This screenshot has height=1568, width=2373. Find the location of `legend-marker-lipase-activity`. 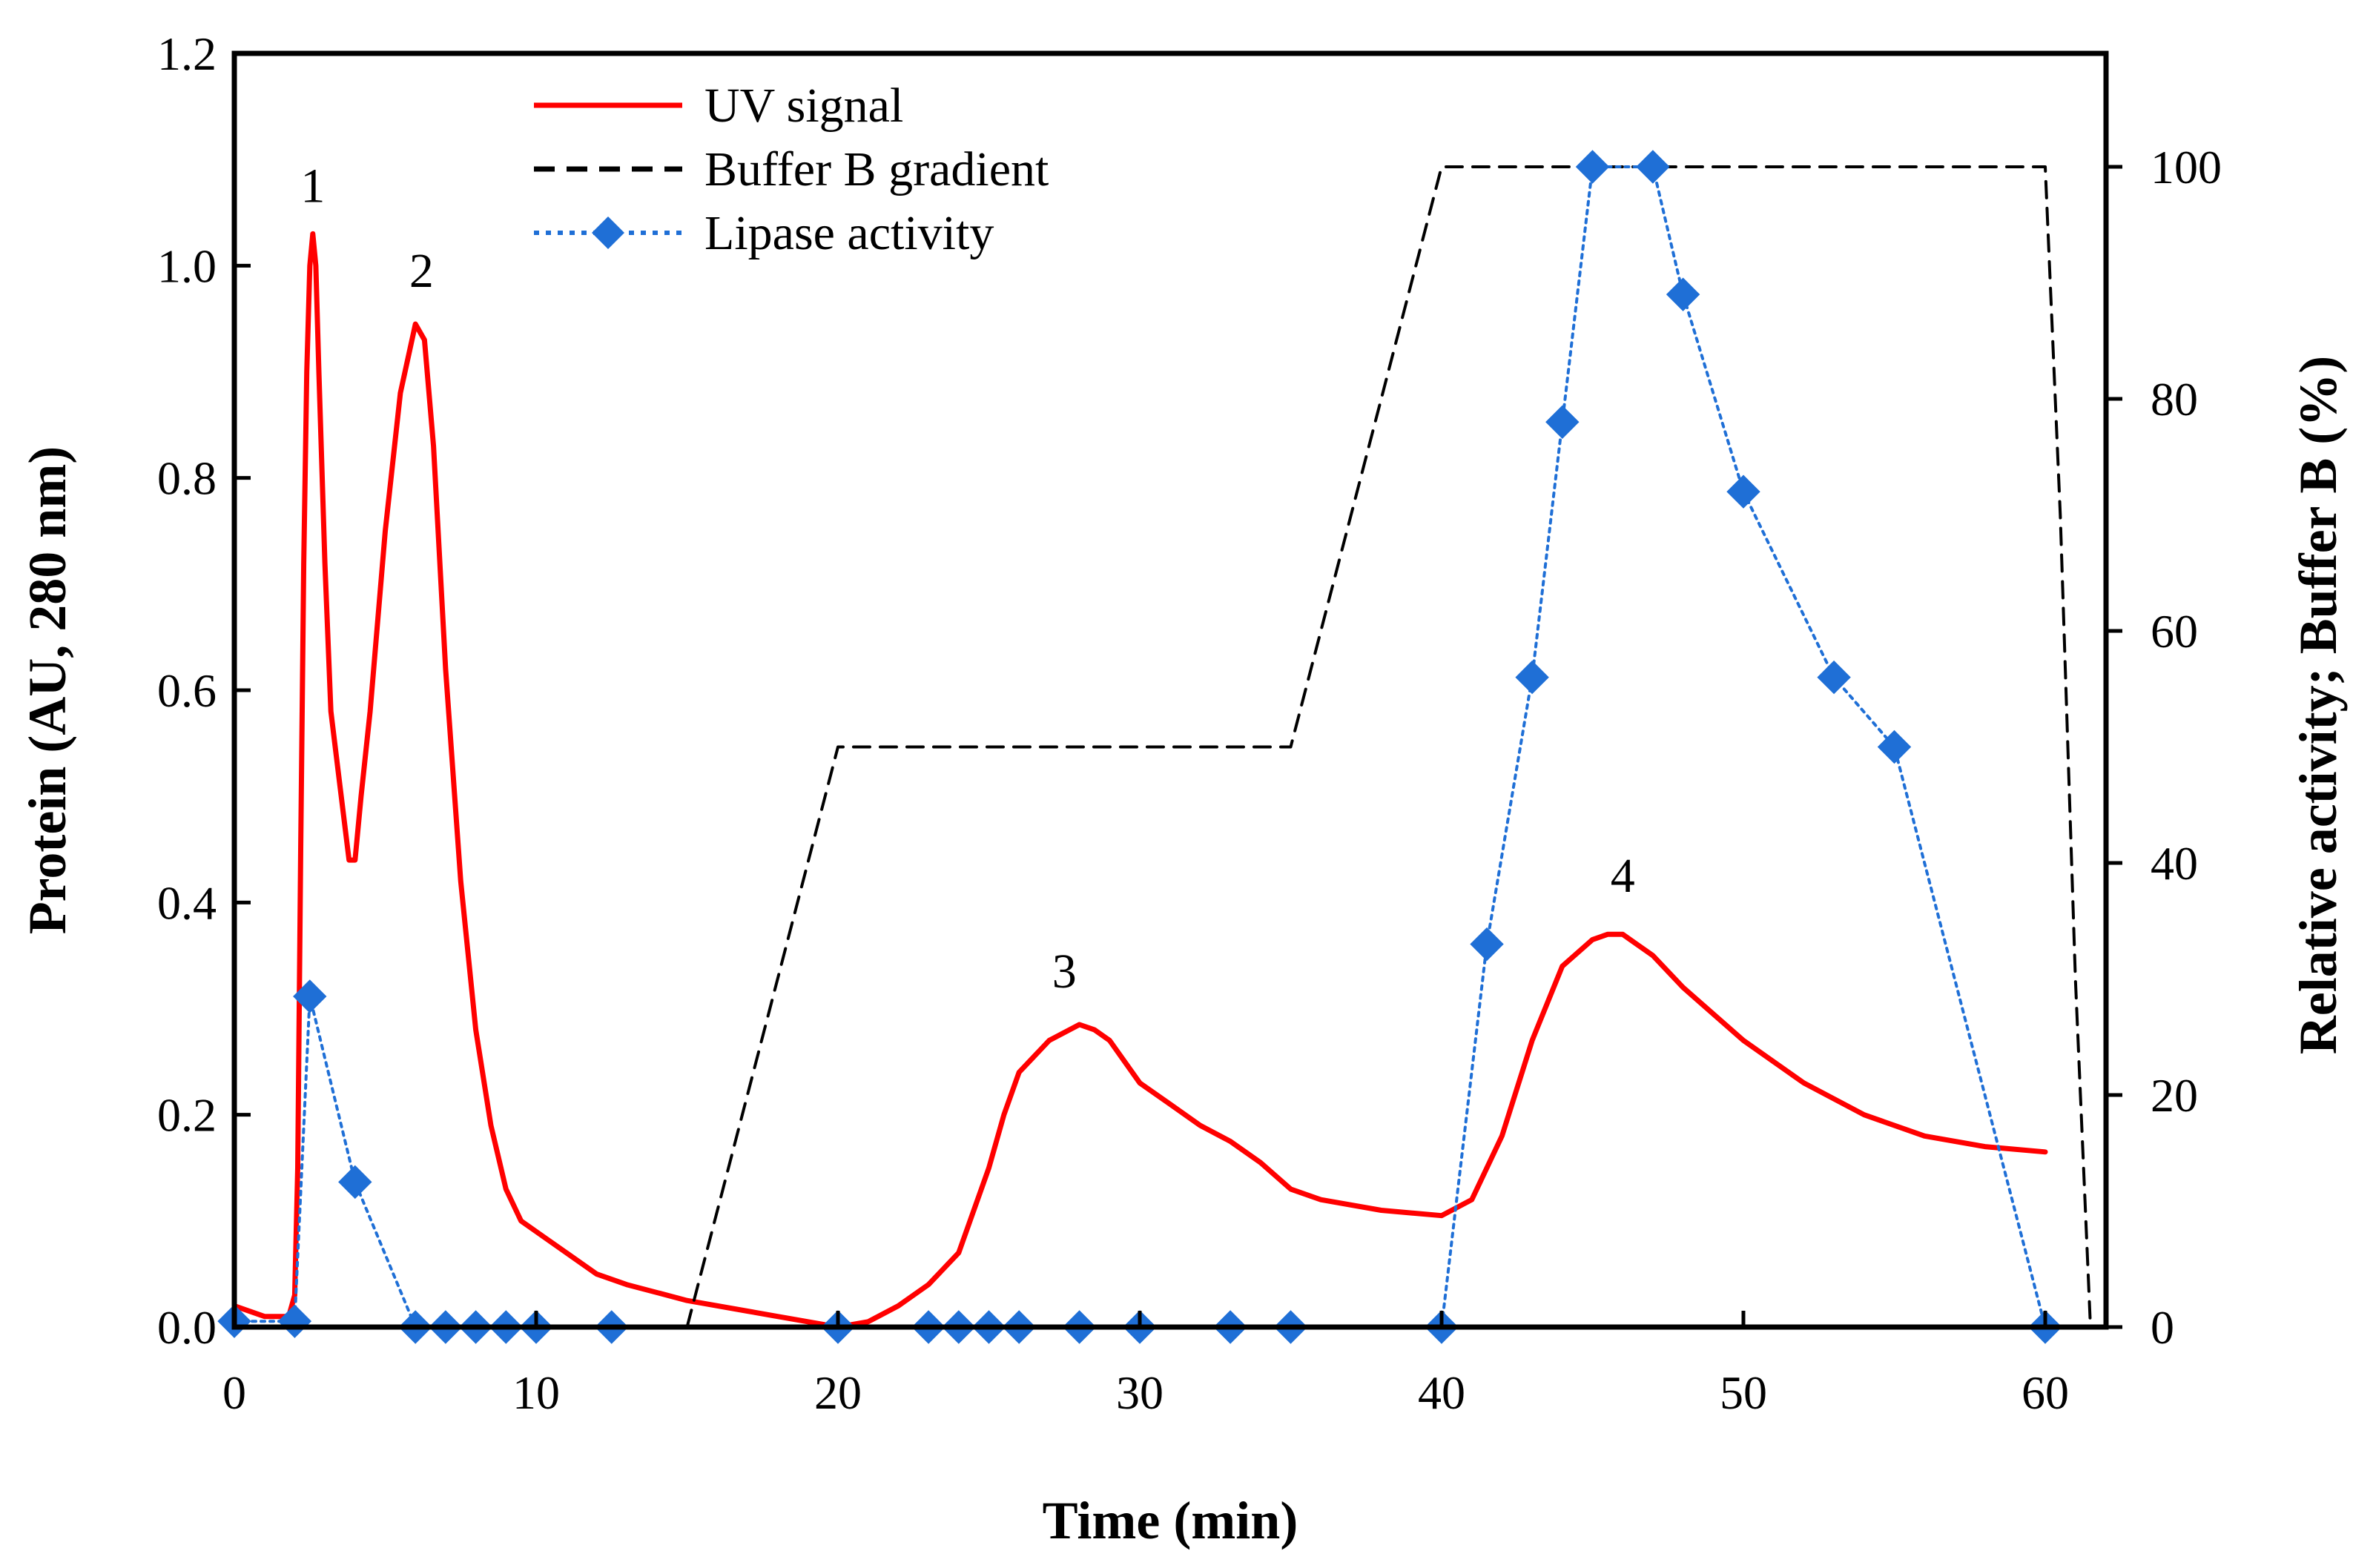

legend-marker-lipase-activity is located at coordinates (608, 232).